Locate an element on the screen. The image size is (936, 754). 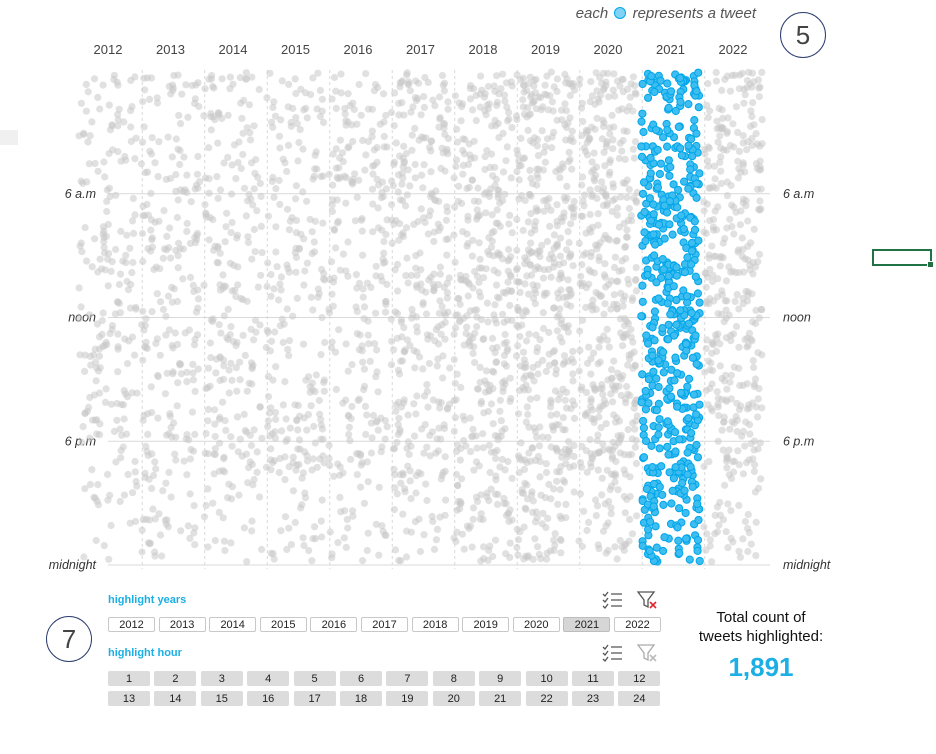
year-option-2022: 2022 is located at coordinates (637, 624).